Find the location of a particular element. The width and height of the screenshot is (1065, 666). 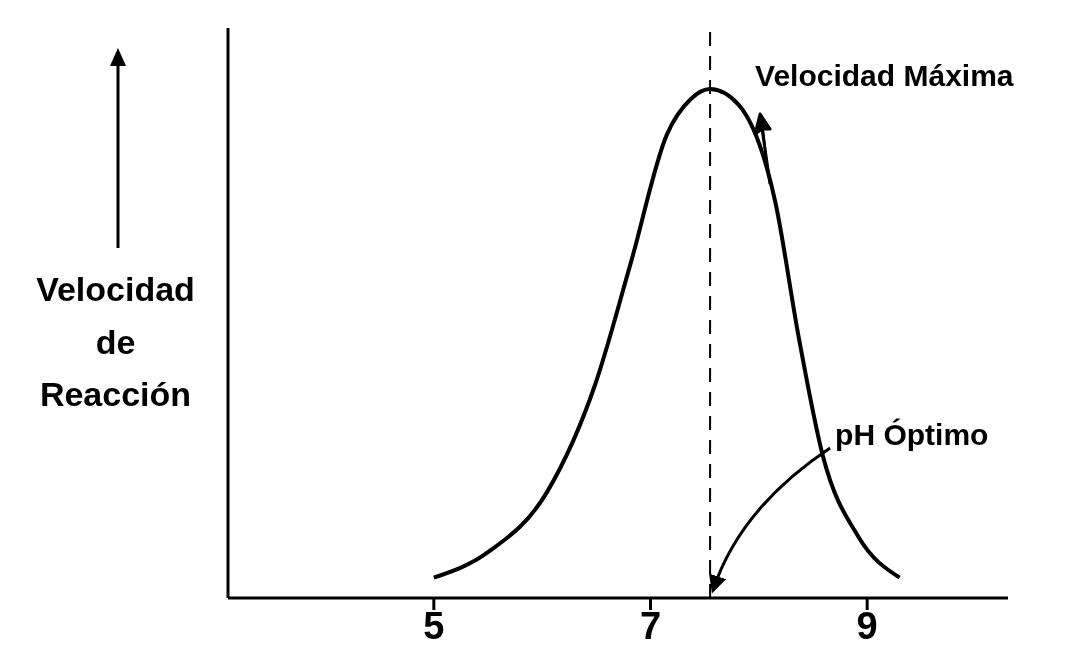

x-tick-label: 9 is located at coordinates (867, 625).